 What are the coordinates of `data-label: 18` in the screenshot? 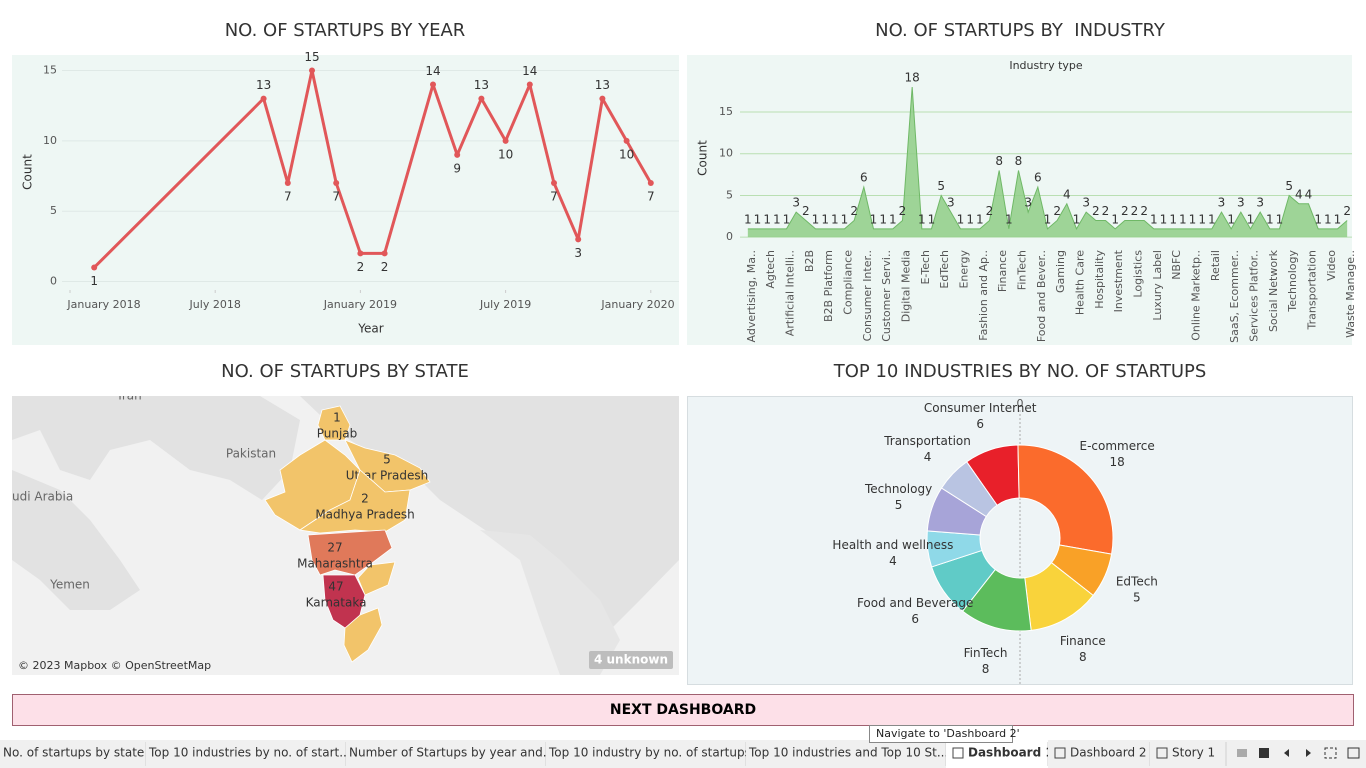 It's located at (912, 78).